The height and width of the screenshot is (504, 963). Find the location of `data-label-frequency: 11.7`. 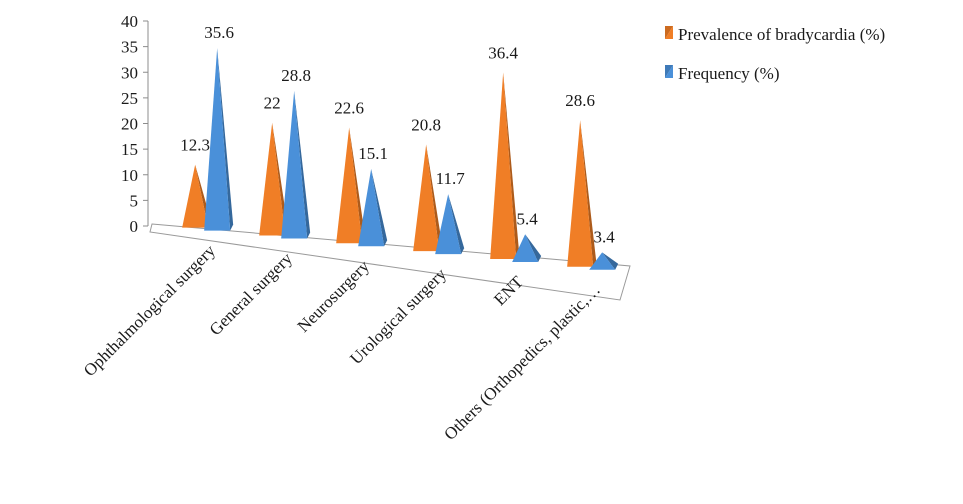

data-label-frequency: 11.7 is located at coordinates (451, 178).